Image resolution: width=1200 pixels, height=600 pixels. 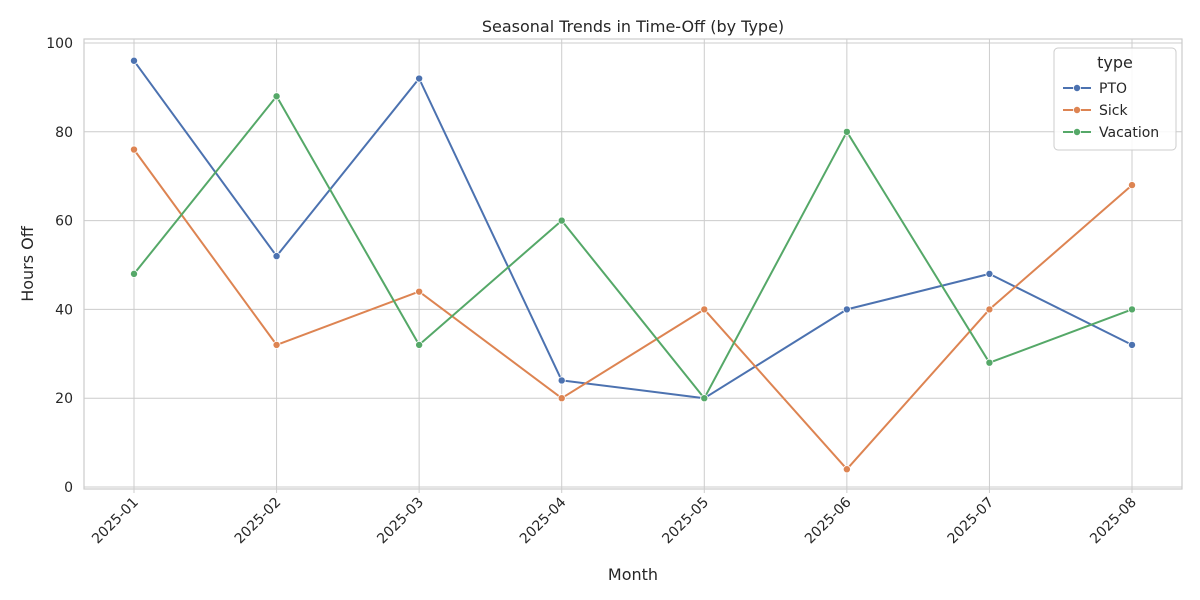 I want to click on legend-label-pto: PTO, so click(x=1113, y=89).